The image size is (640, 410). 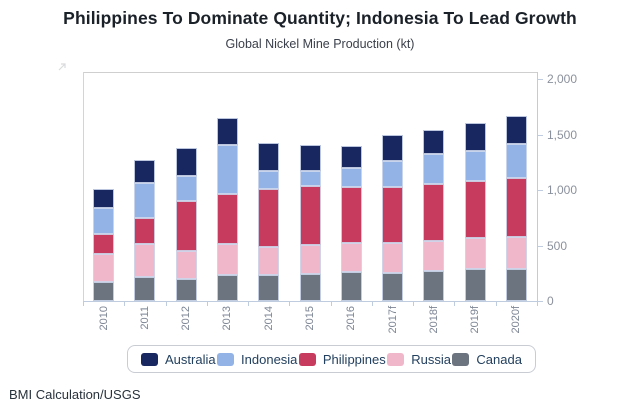 I want to click on plot-border-top, so click(x=310, y=72).